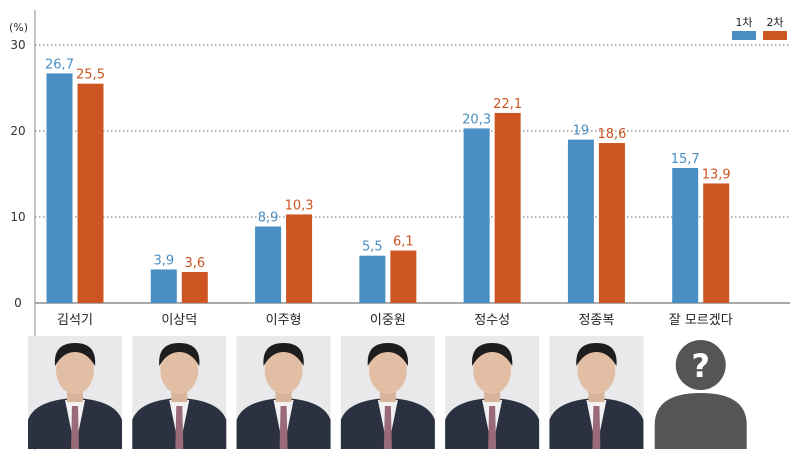 This screenshot has width=803, height=461. What do you see at coordinates (716, 174) in the screenshot?
I see `data-label: 13,9` at bounding box center [716, 174].